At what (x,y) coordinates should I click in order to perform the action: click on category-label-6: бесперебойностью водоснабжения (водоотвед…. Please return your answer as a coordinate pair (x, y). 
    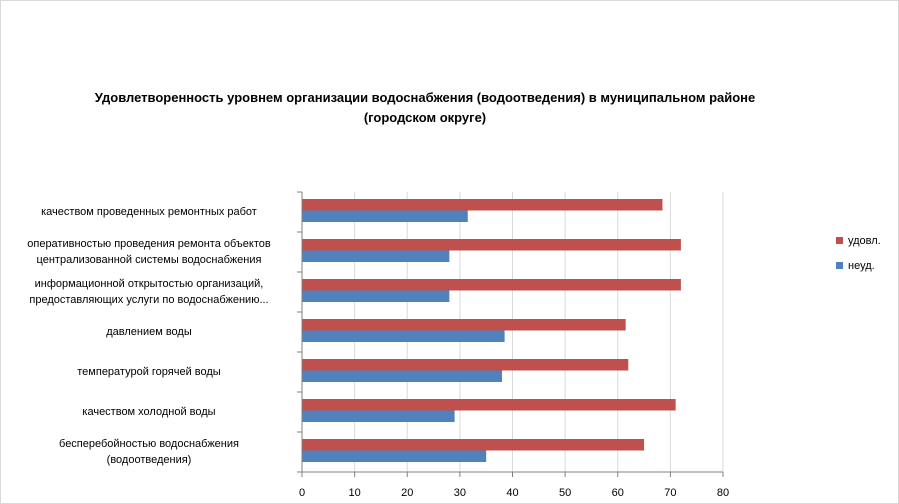
    Looking at the image, I should click on (149, 452).